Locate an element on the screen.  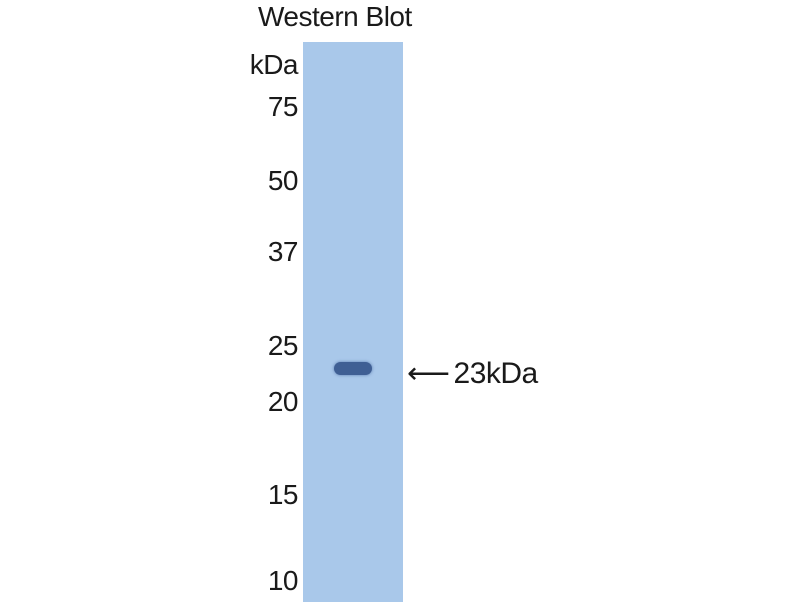
left-arrow-icon: ⟵ is located at coordinates (428, 373).